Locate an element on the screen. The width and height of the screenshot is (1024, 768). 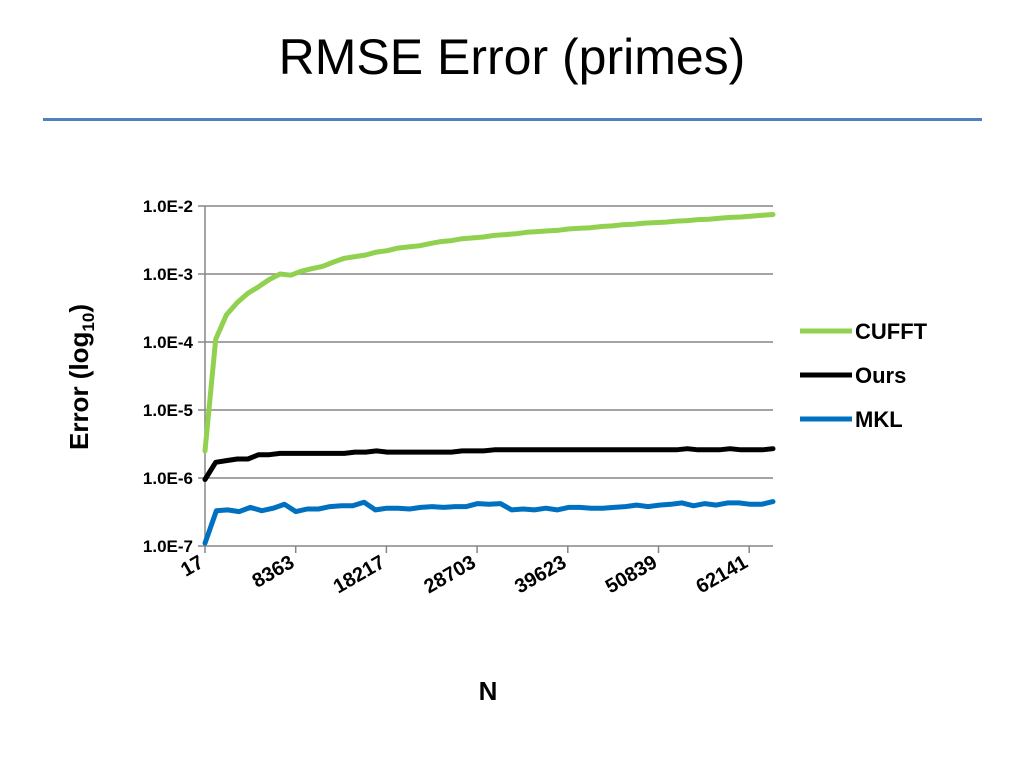
y-axis-label: Error (log10) is located at coordinates (81, 377).